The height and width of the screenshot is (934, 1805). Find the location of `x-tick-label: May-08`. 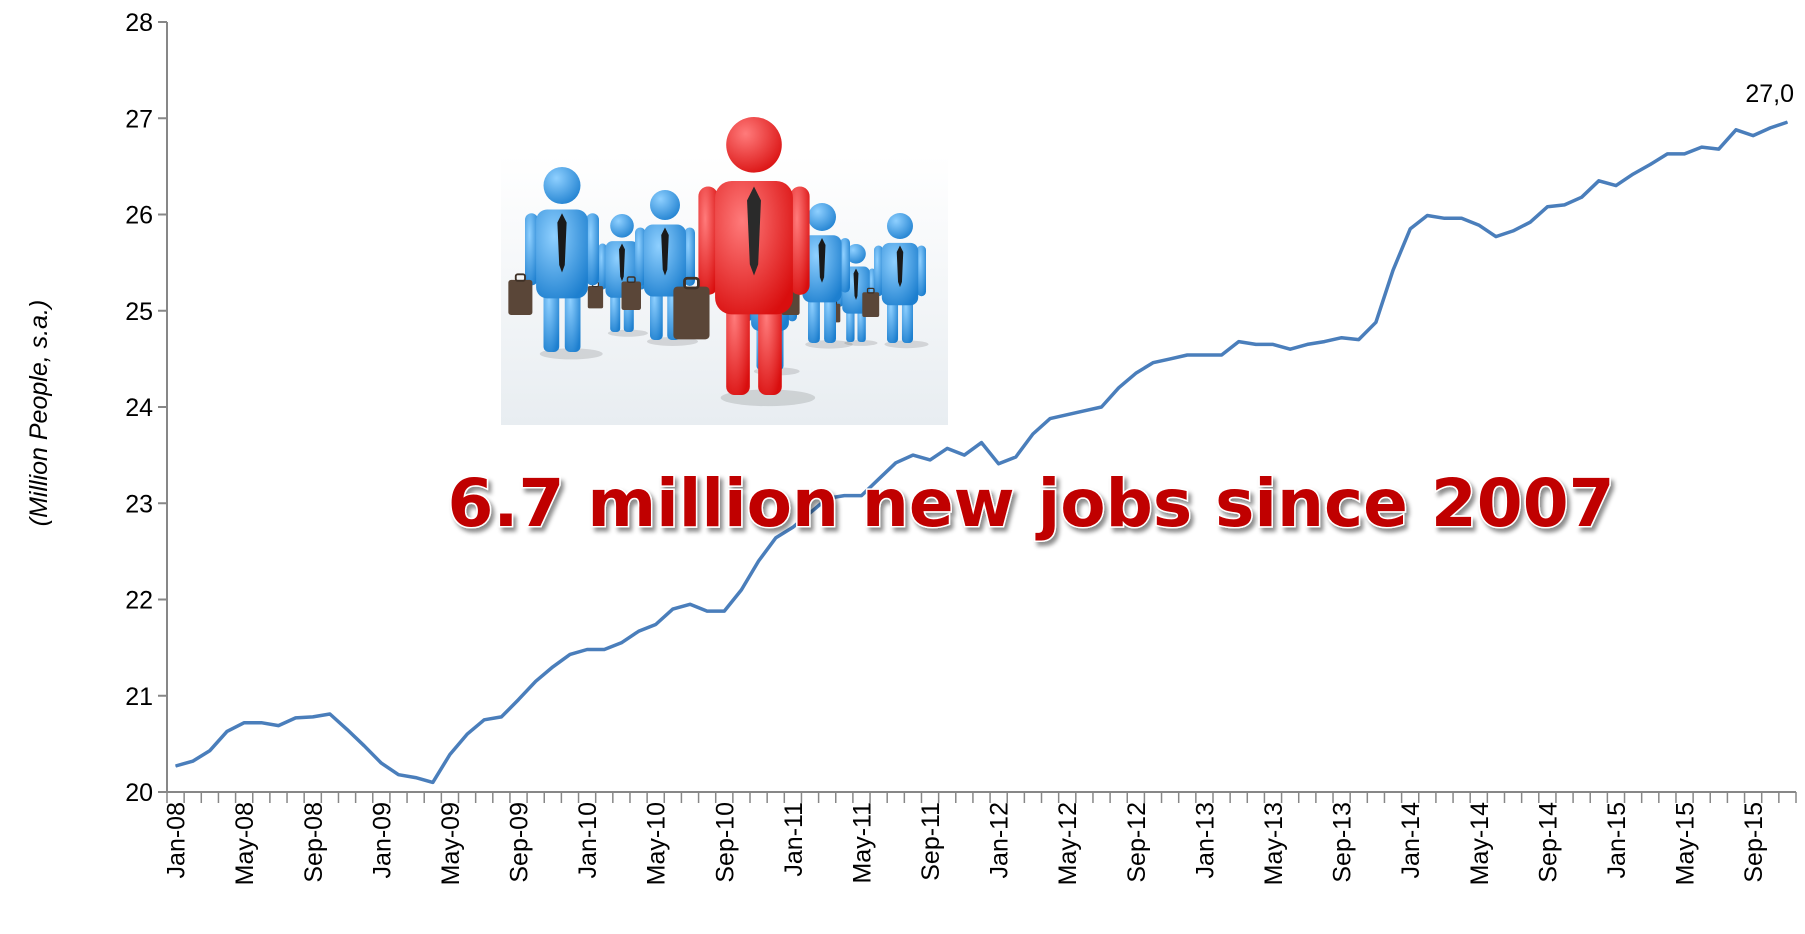

x-tick-label: May-08 is located at coordinates (245, 843).